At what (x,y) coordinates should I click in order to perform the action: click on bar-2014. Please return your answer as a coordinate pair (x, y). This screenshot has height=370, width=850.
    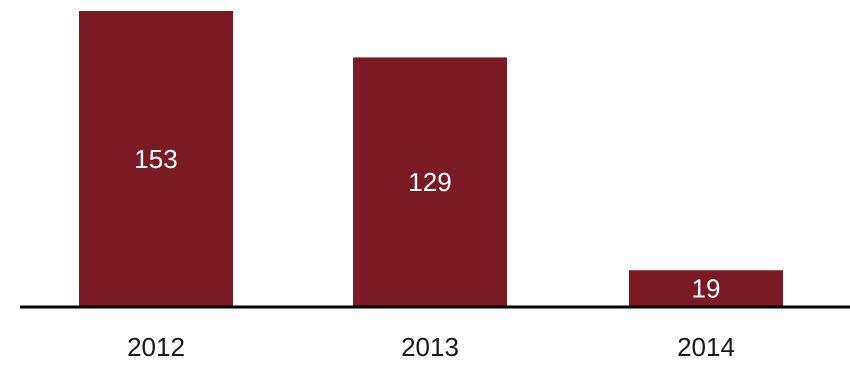
    Looking at the image, I should click on (706, 288).